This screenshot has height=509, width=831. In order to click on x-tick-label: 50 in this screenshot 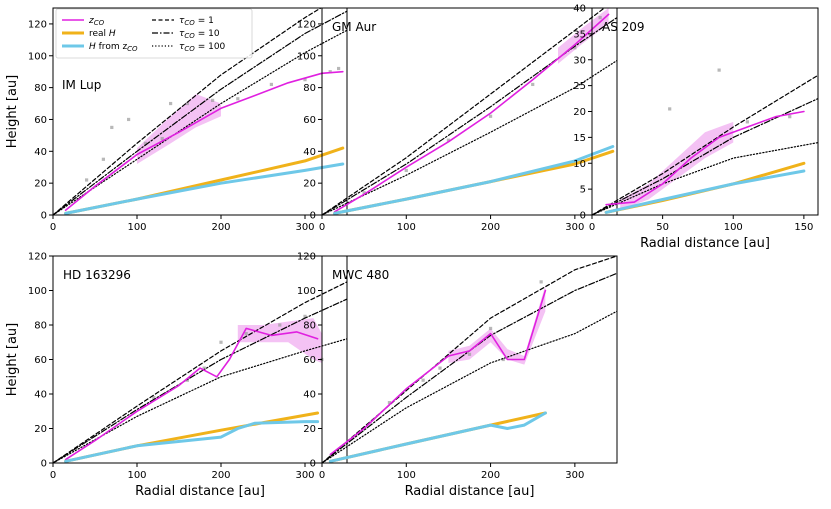, I will do `click(662, 227)`.